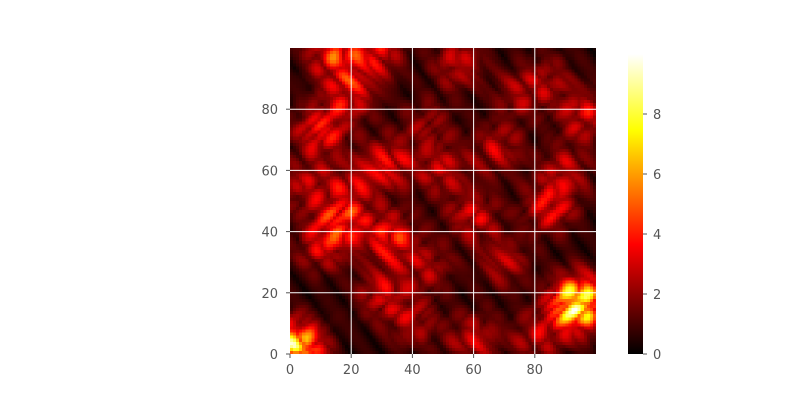  I want to click on x-axis: 0 20 40 60 80, so click(414, 366).